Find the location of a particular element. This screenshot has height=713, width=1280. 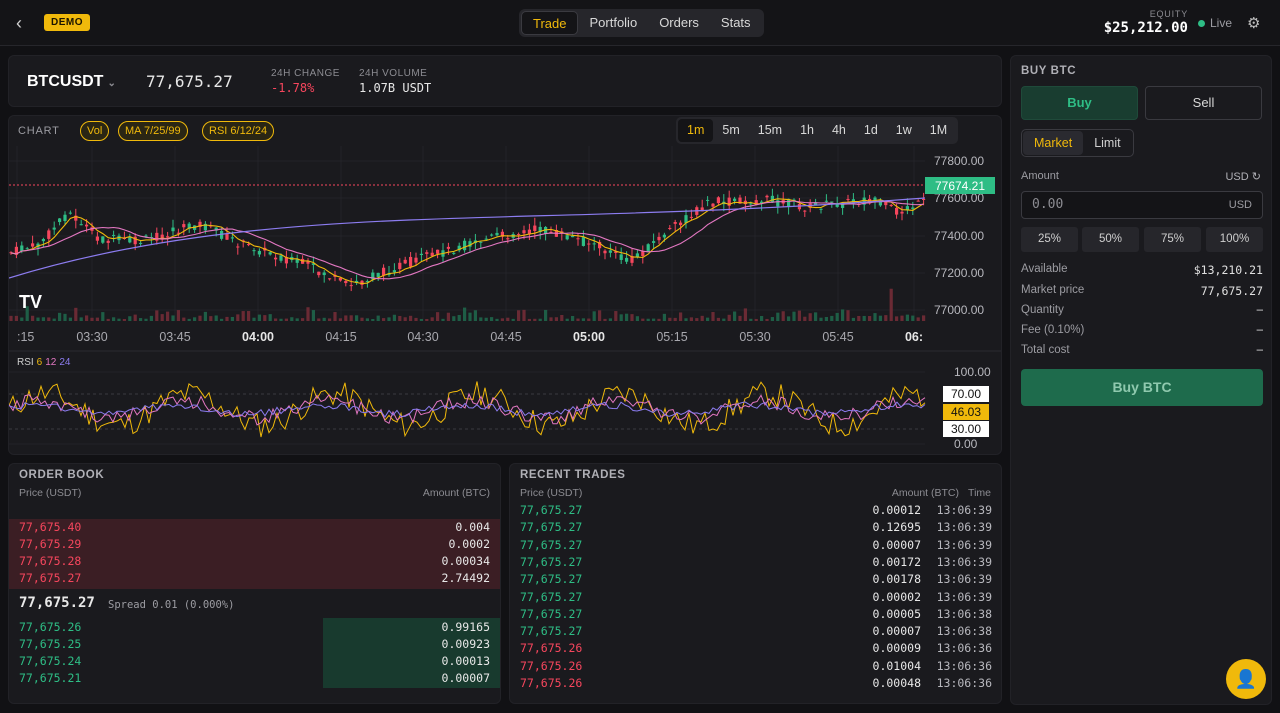

ask-row: 77,675.27 2.74492 is located at coordinates (254, 578).